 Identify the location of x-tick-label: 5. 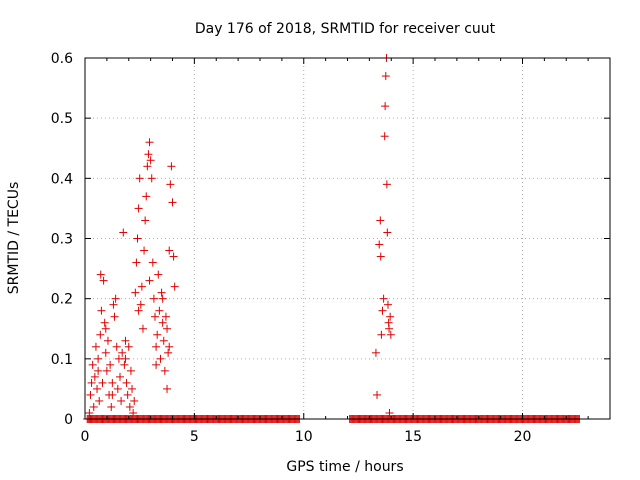
(194, 437).